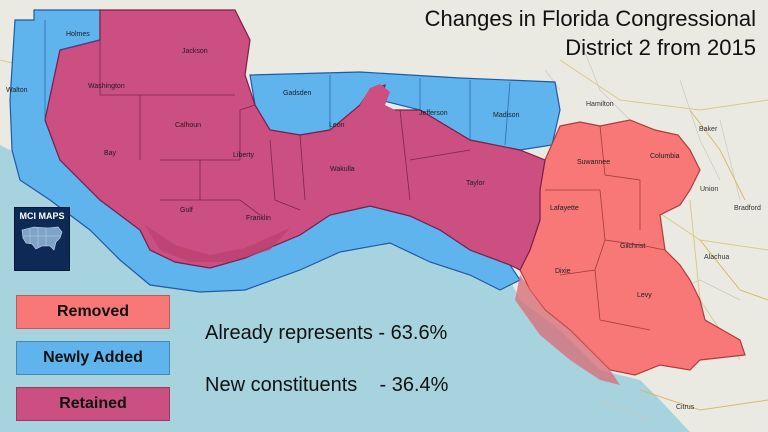 This screenshot has width=768, height=432. I want to click on legend-retained: Retained, so click(93, 404).